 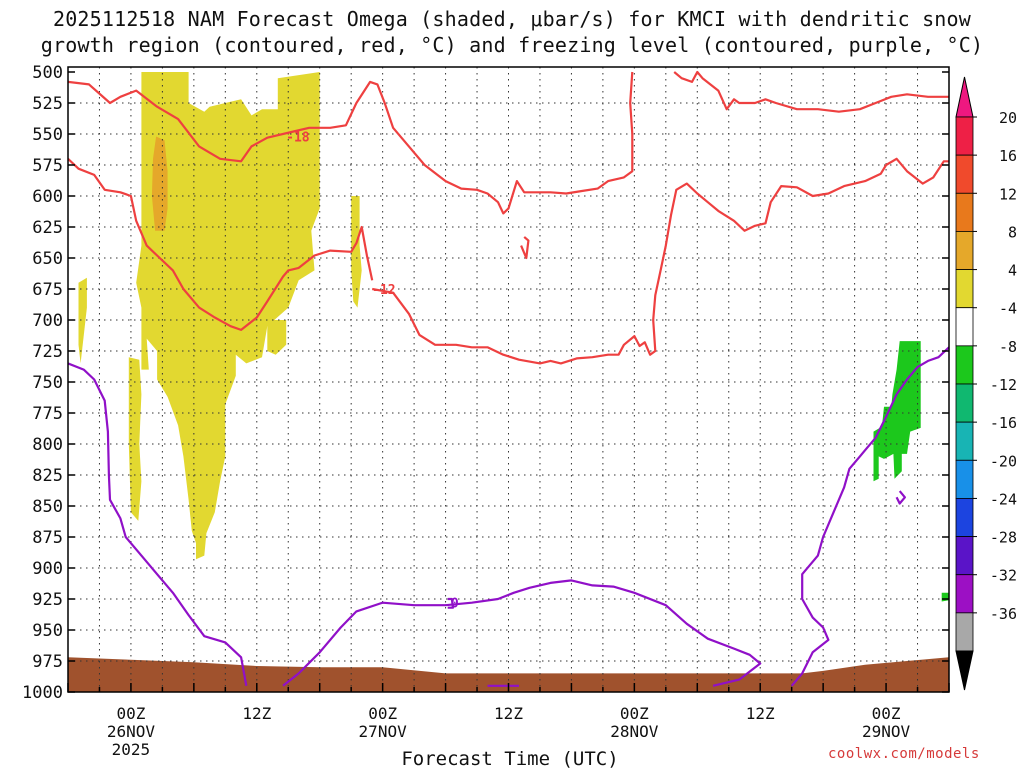 I want to click on x-tick-date-label: 27NOV, so click(x=383, y=731).